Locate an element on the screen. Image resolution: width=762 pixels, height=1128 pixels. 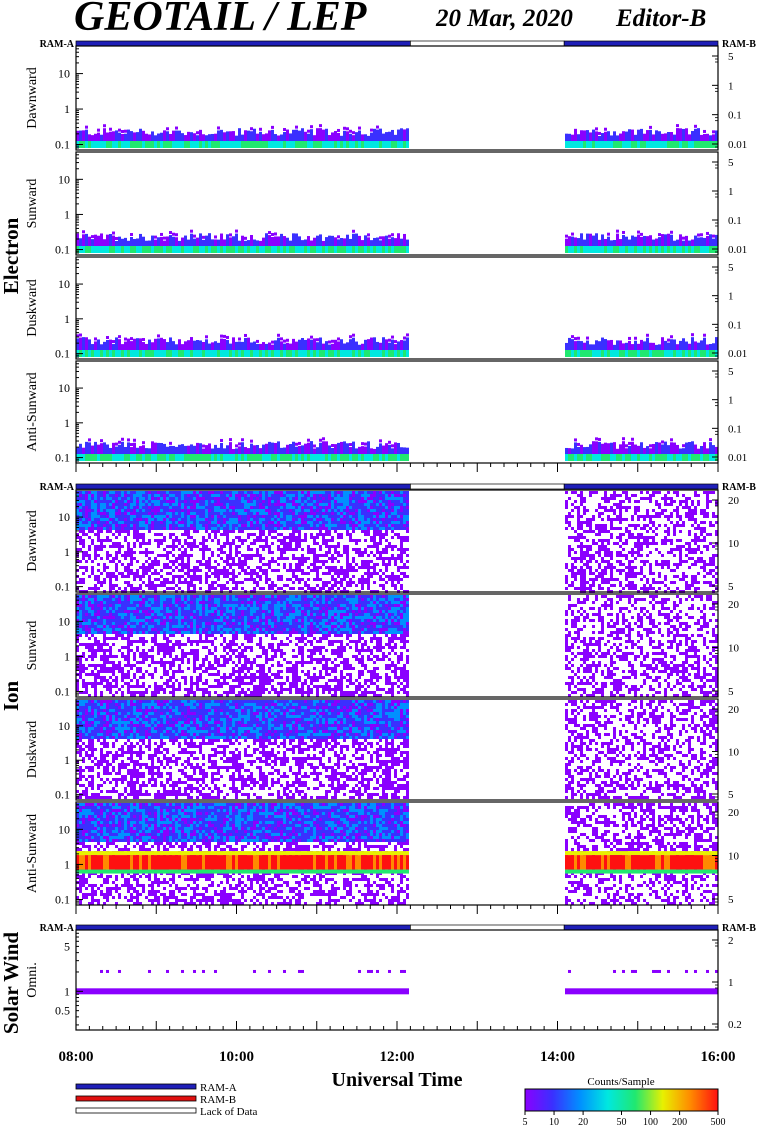
right-axis-tick-label: 1 is located at coordinates (731, 297).